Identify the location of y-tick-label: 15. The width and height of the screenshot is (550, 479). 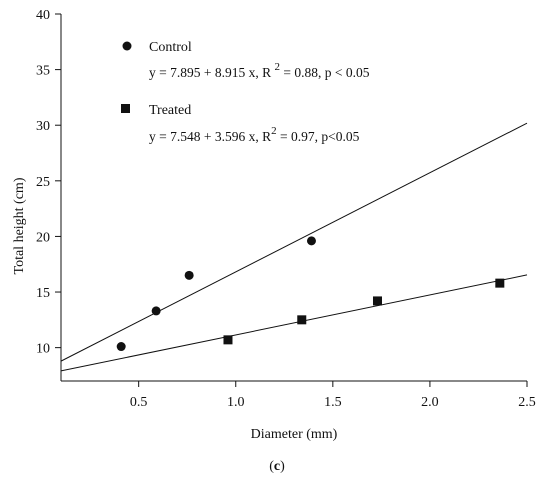
(43, 293).